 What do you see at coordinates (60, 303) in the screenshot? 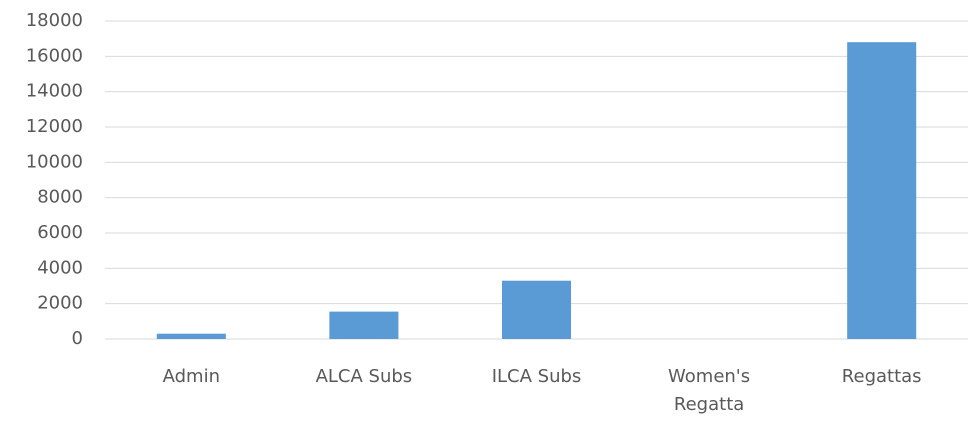
I see `y-tick-label: 2000` at bounding box center [60, 303].